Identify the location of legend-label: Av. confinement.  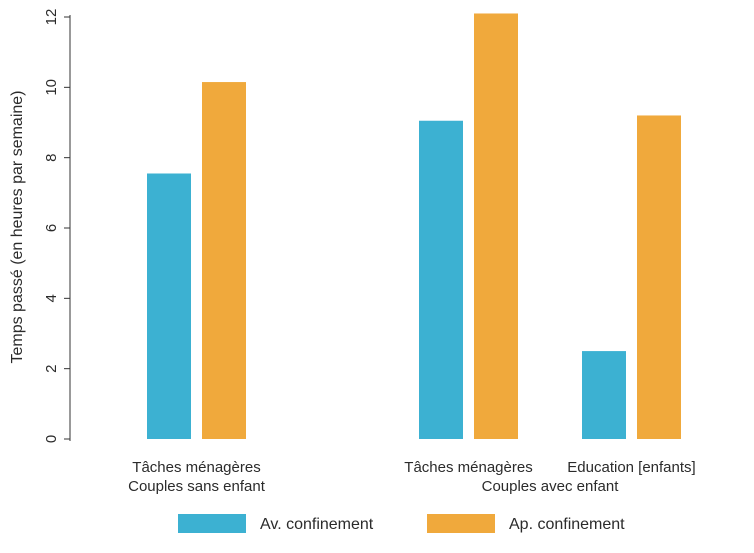
(317, 524).